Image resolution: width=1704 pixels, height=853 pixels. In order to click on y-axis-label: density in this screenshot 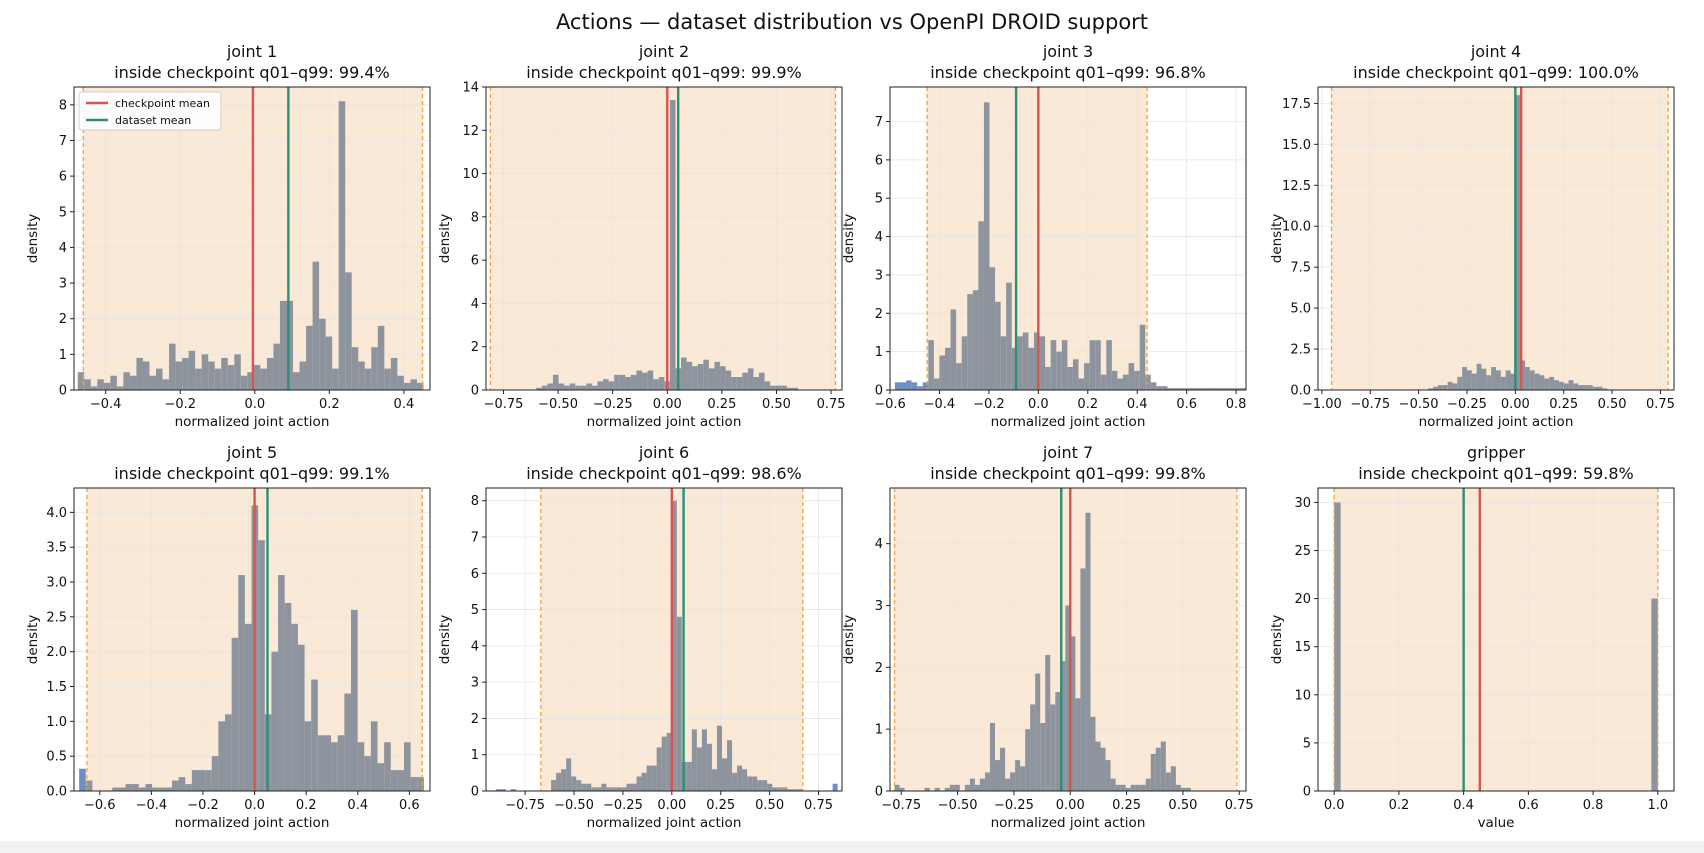, I will do `click(33, 640)`.